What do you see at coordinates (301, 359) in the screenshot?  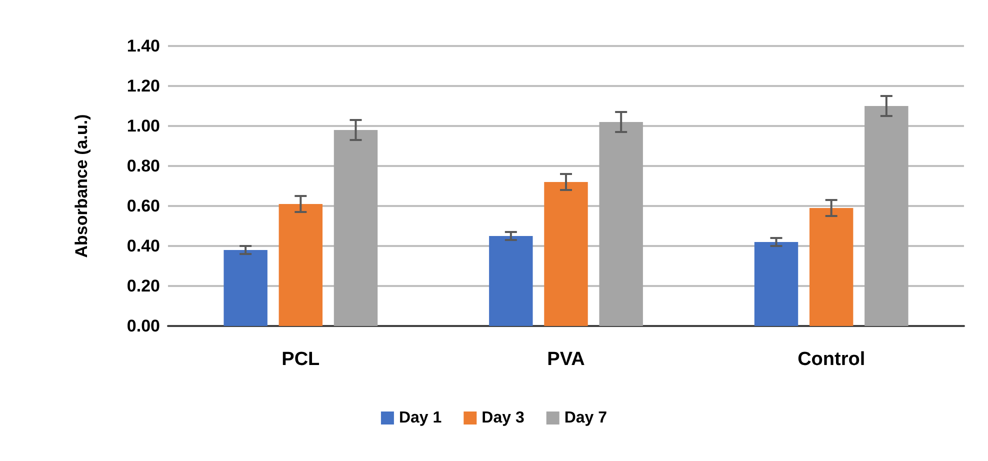 I see `x-tick-label: PCL` at bounding box center [301, 359].